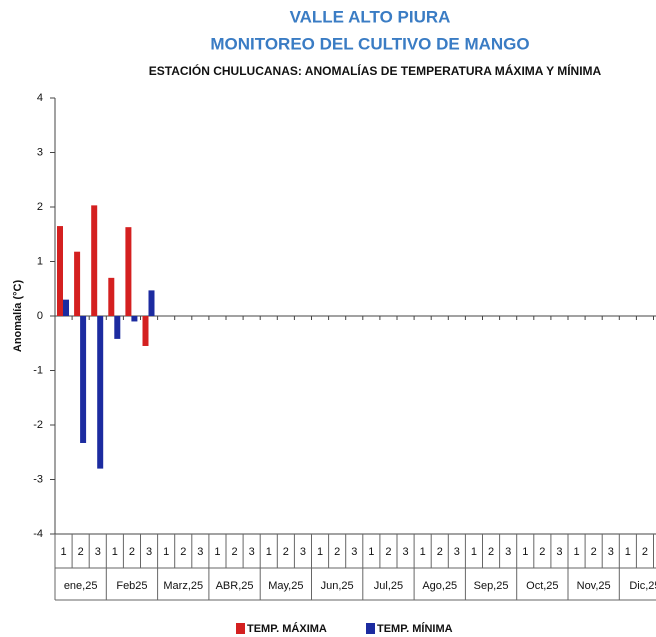  What do you see at coordinates (38, 370) in the screenshot?
I see `y-tick-label: -1` at bounding box center [38, 370].